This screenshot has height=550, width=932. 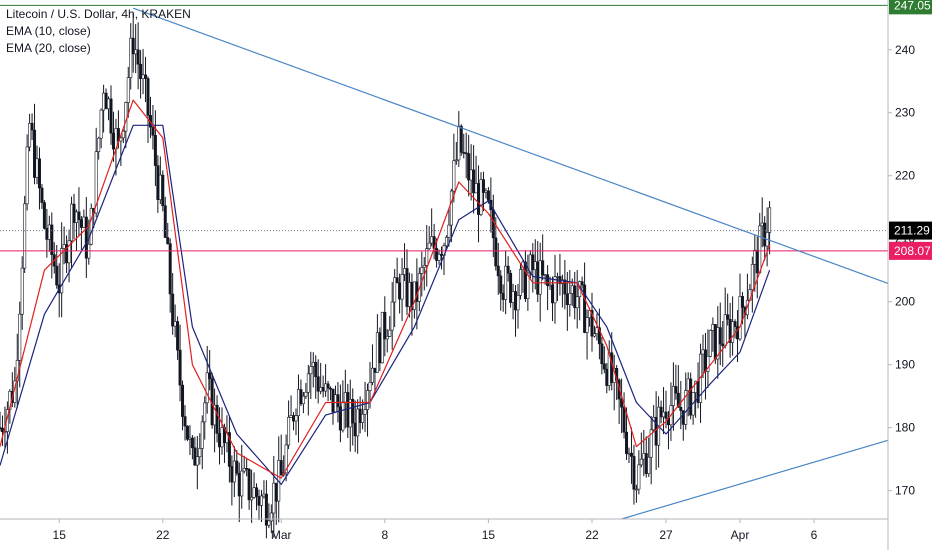 I want to click on price-tag-label-208.07: 208.07, so click(x=912, y=251).